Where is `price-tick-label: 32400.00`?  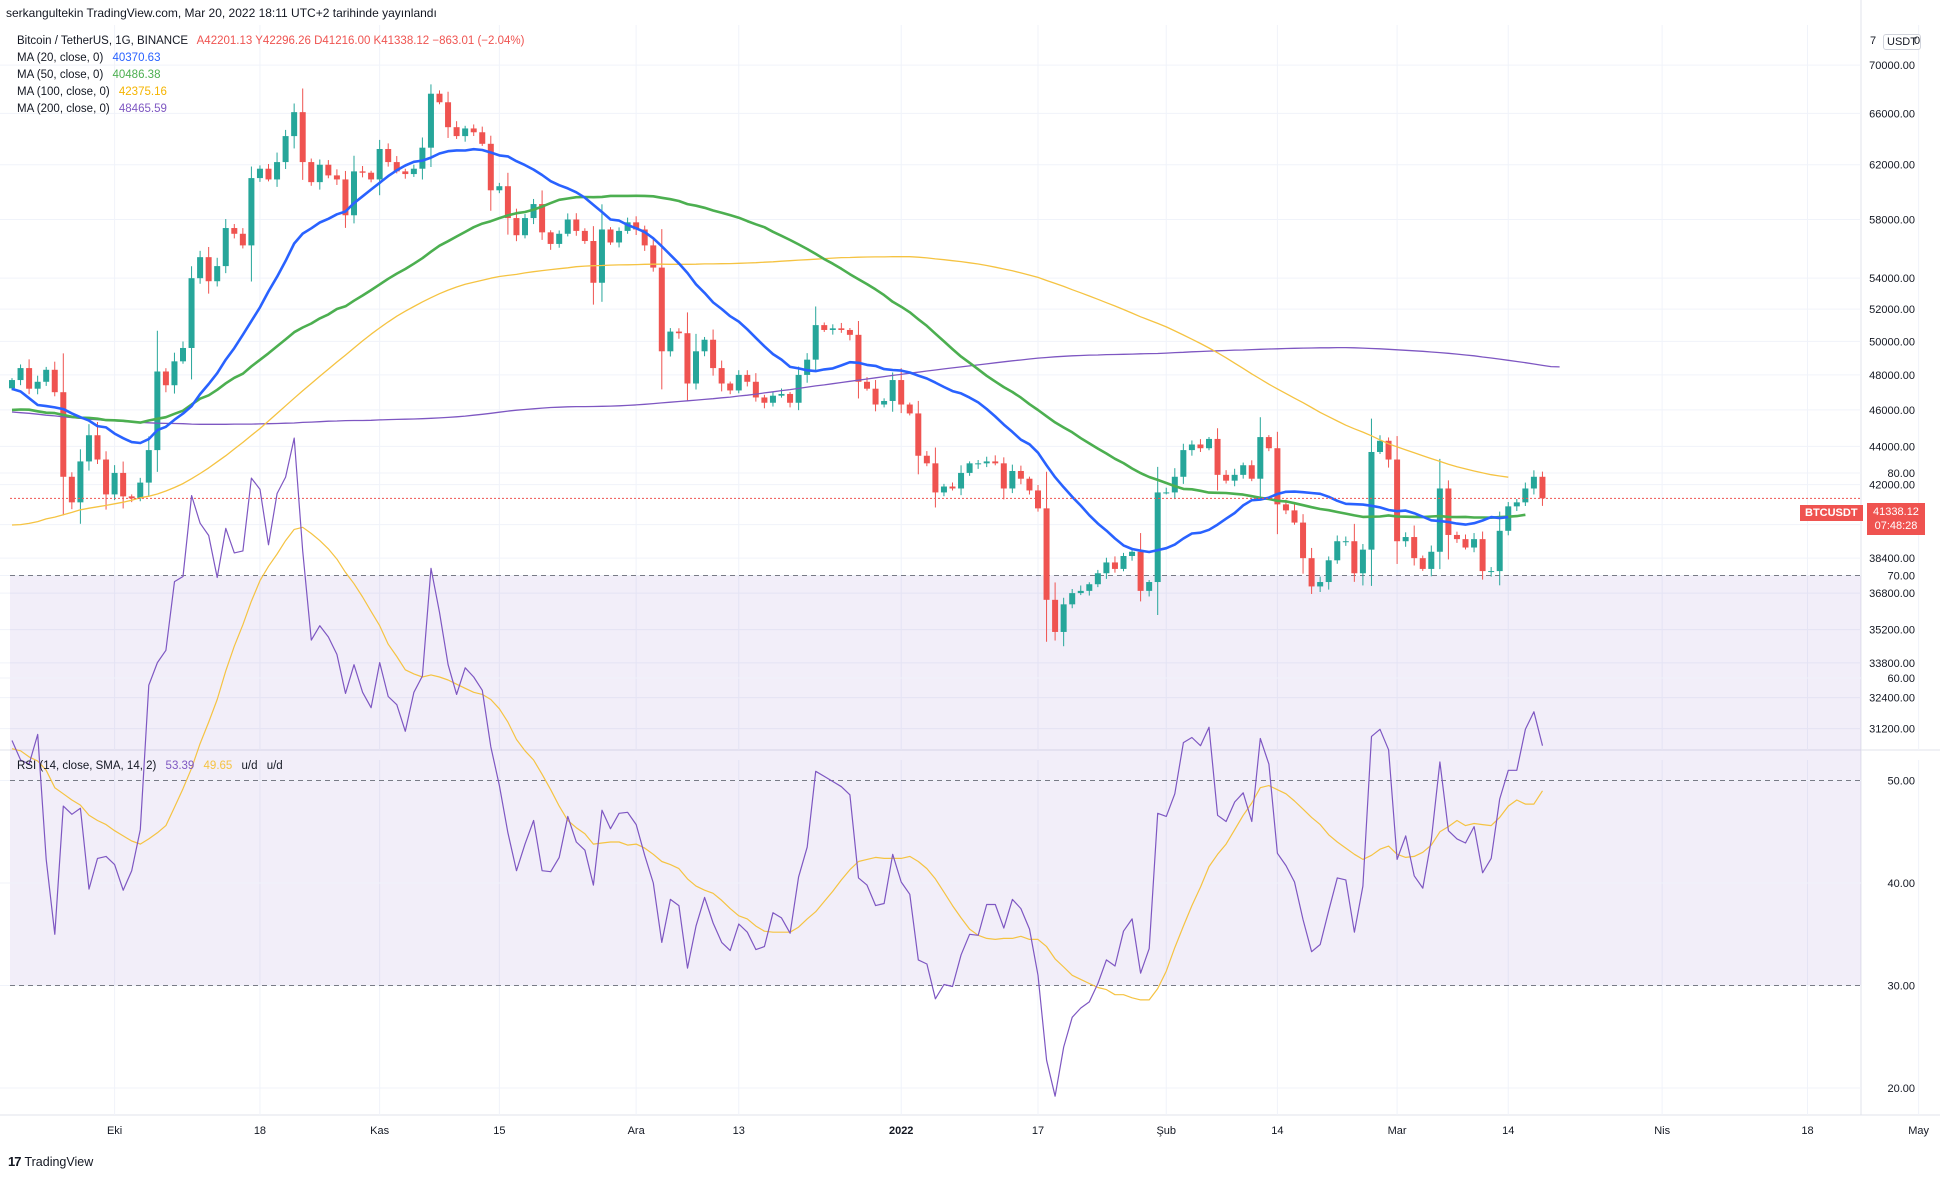
price-tick-label: 32400.00 is located at coordinates (1892, 699).